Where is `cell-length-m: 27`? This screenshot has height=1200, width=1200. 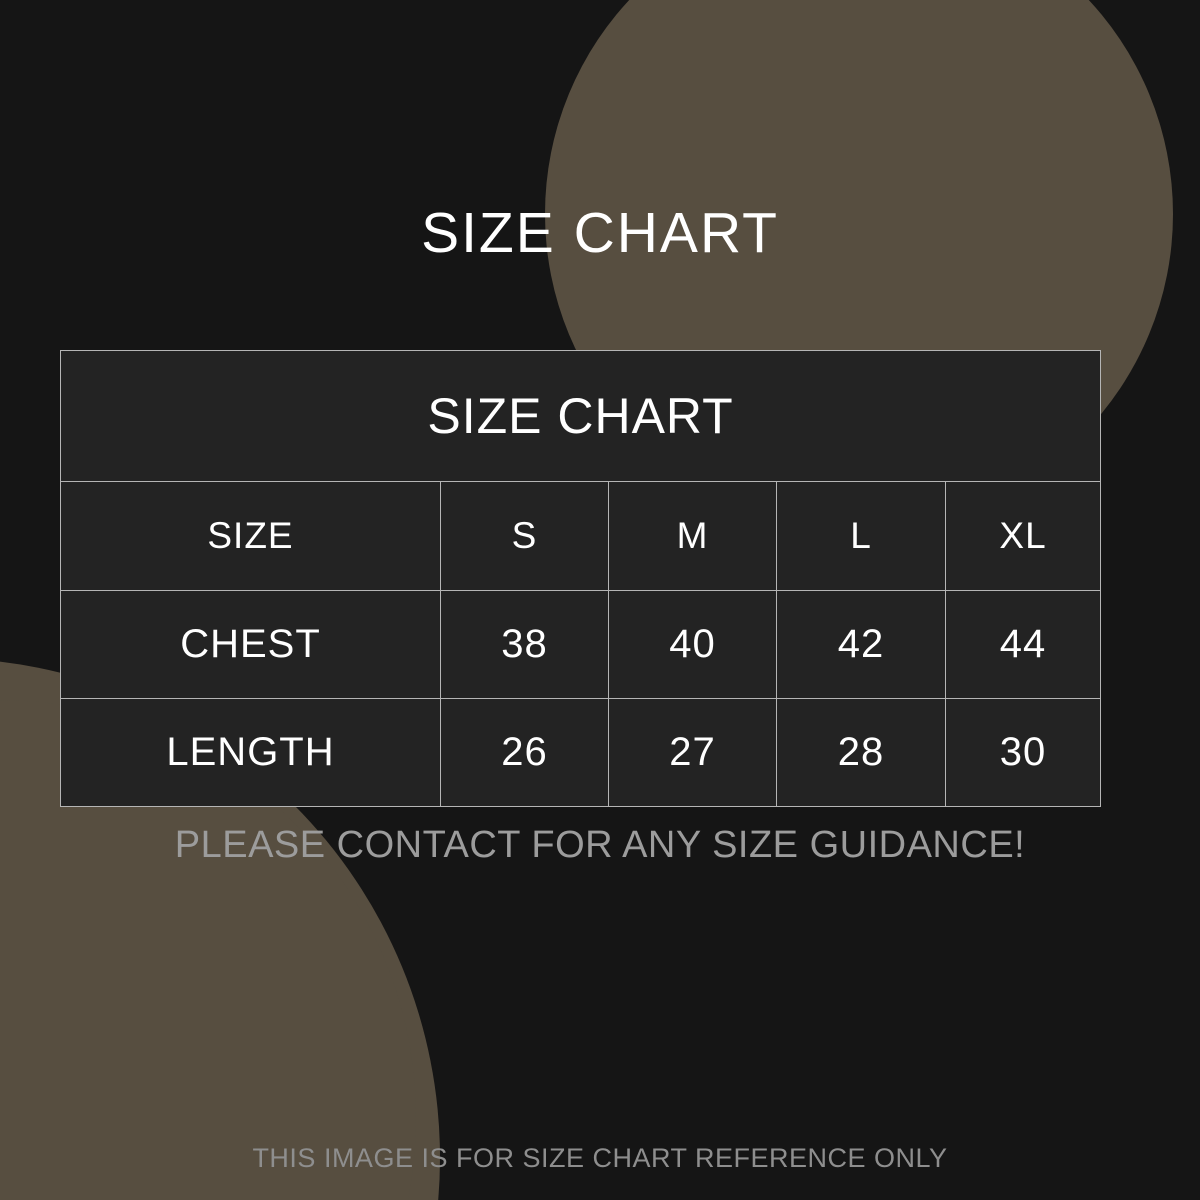 cell-length-m: 27 is located at coordinates (692, 752).